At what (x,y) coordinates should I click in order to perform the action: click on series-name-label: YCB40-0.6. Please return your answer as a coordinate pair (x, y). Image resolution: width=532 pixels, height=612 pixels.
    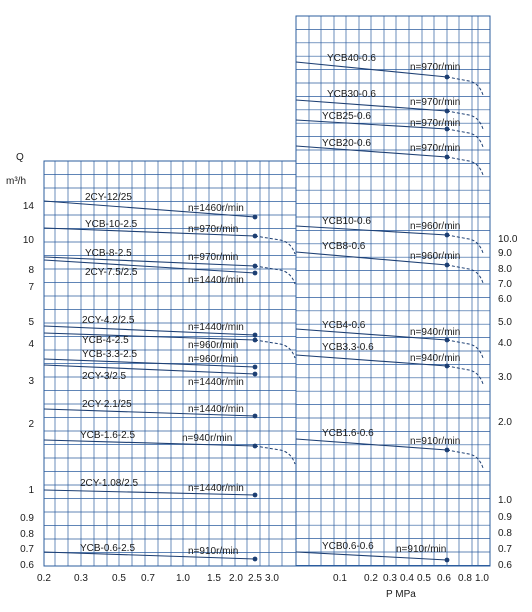
    Looking at the image, I should click on (351, 58).